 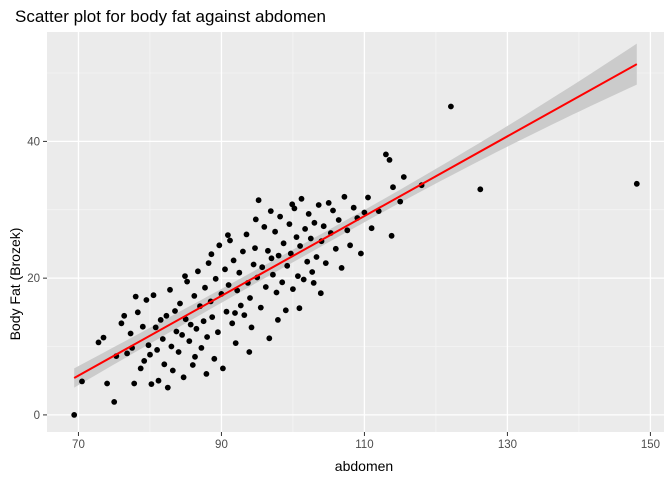 What do you see at coordinates (33, 142) in the screenshot?
I see `y-tick-label: 40` at bounding box center [33, 142].